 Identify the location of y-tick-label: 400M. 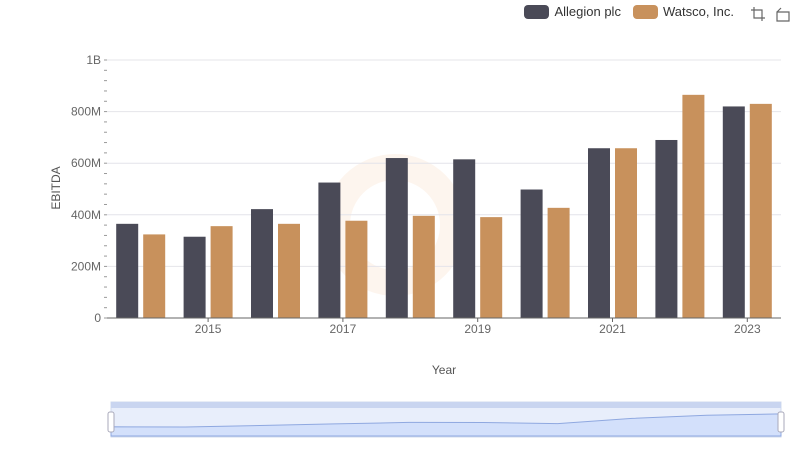
(86, 215).